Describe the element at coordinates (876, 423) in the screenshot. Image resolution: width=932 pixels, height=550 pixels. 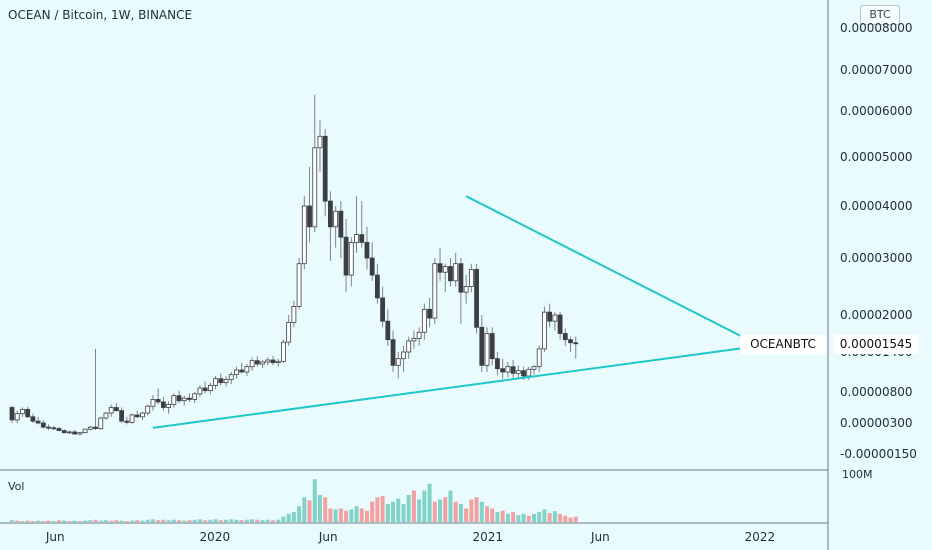
I see `y-tick-label: 0.00000300` at that location.